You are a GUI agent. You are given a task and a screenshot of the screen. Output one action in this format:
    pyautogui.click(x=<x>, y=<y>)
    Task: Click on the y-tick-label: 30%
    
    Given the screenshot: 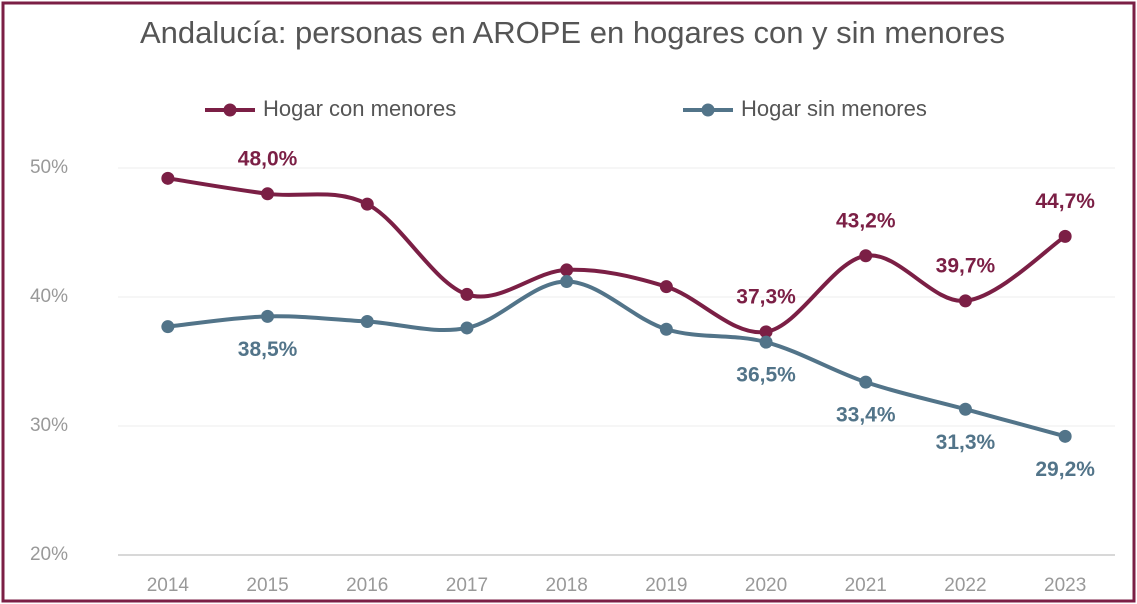 What is the action you would take?
    pyautogui.click(x=49, y=425)
    